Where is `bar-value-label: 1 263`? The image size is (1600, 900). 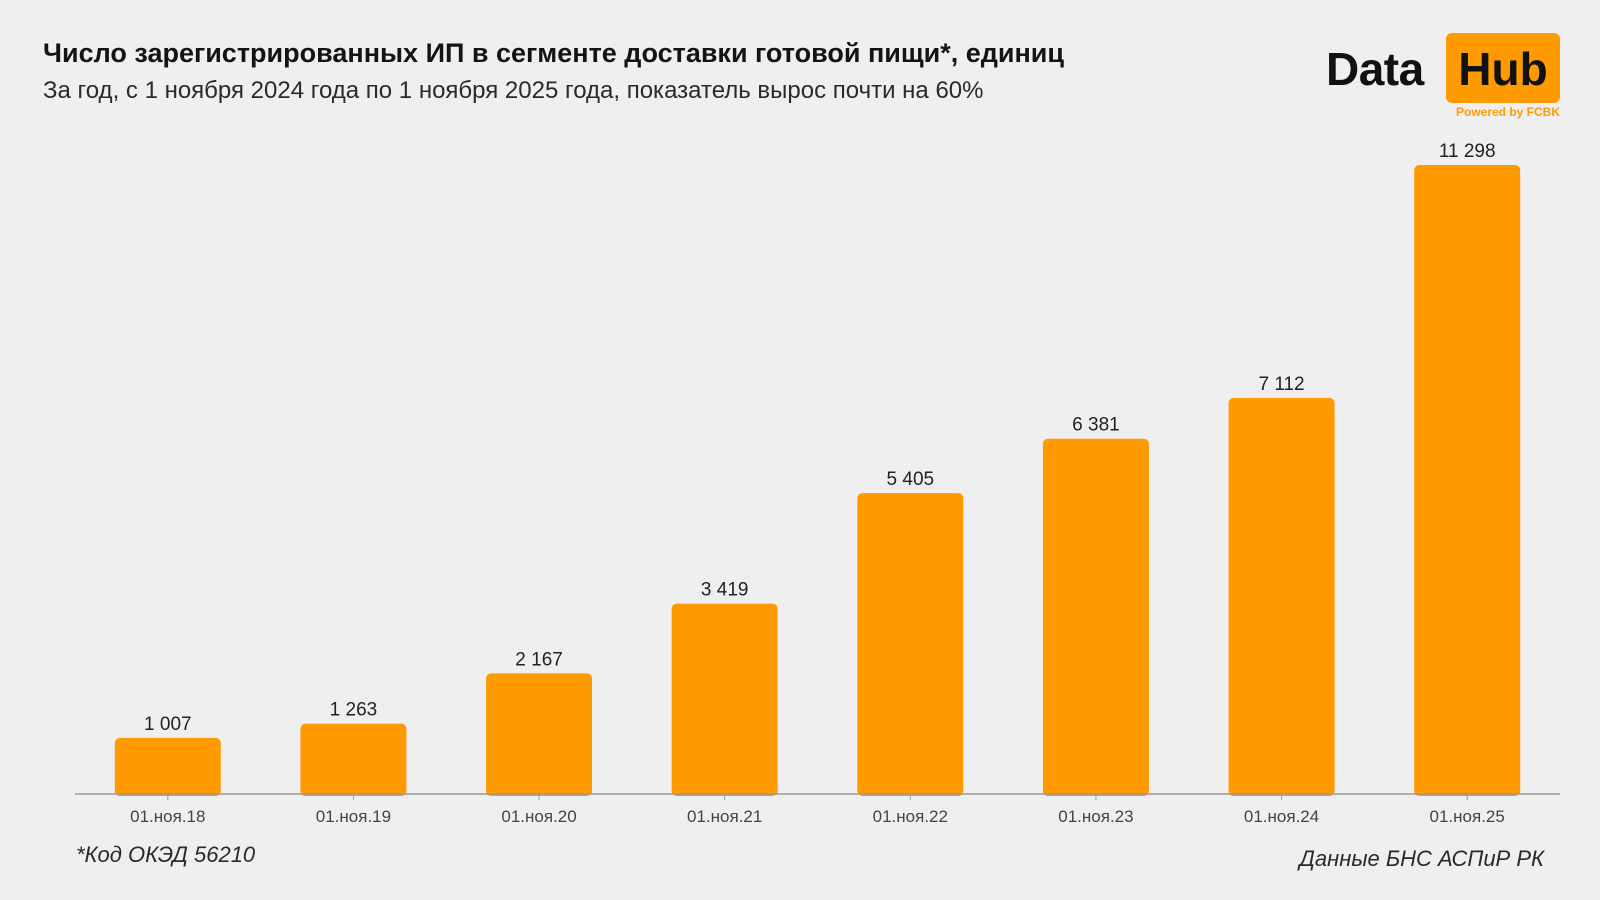
bar-value-label: 1 263 is located at coordinates (354, 710).